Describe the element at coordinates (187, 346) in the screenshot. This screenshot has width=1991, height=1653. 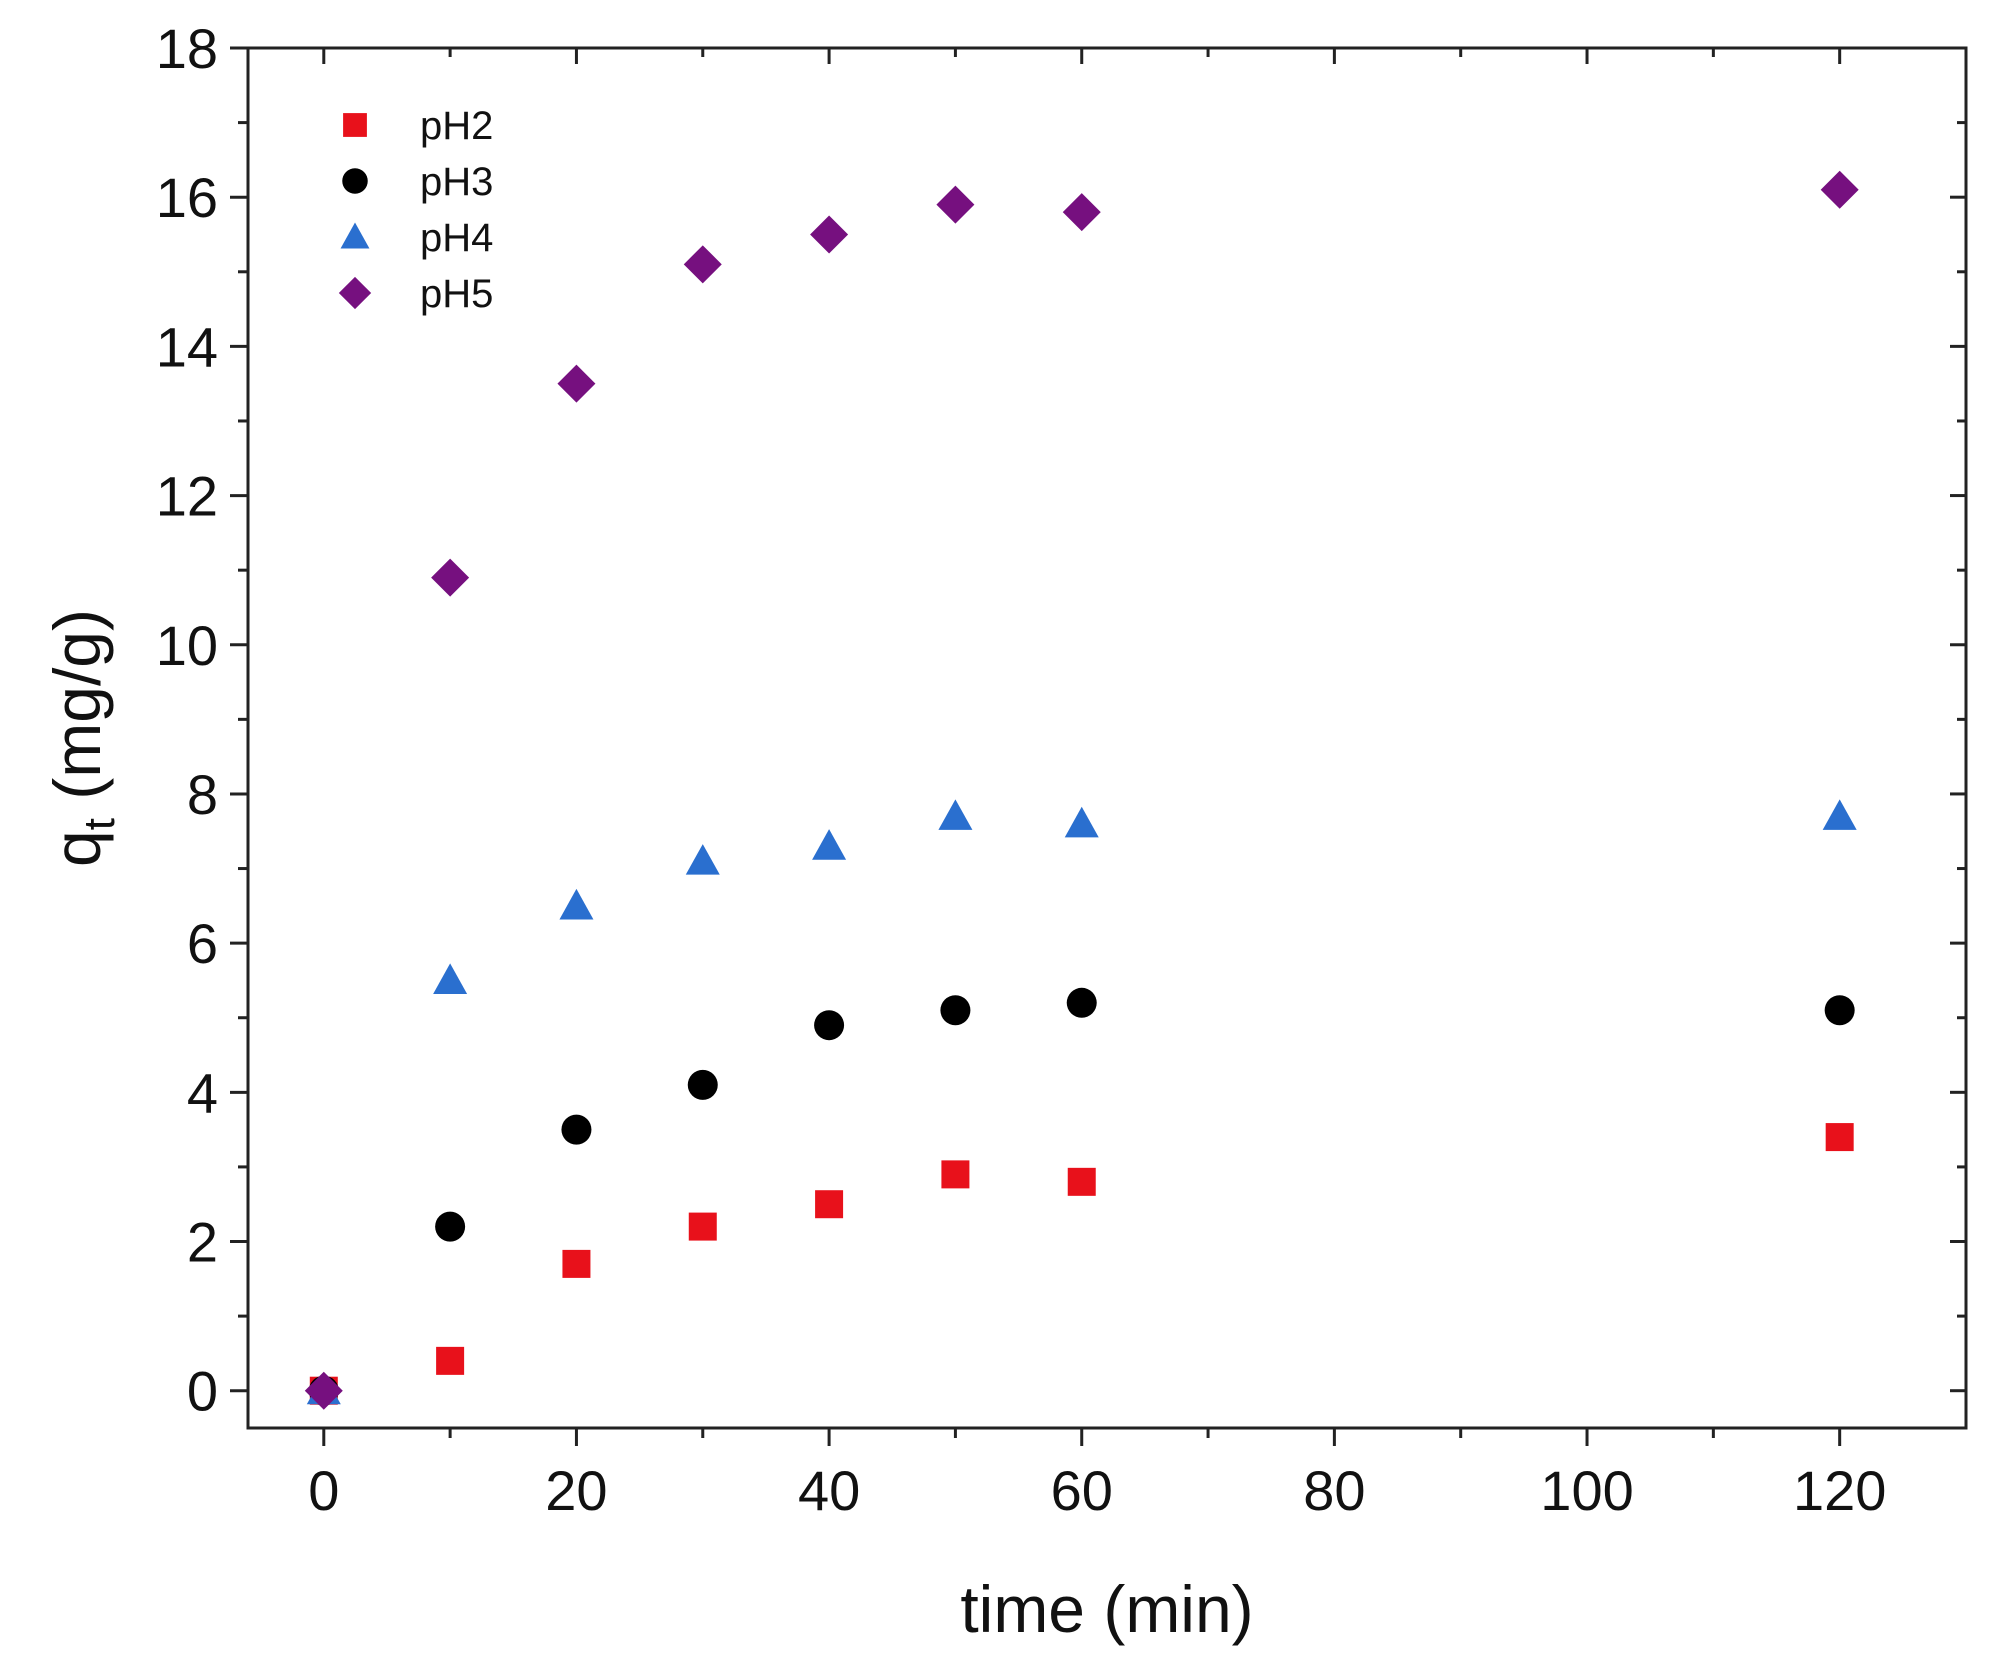
I see `y-tick-label: 14` at that location.